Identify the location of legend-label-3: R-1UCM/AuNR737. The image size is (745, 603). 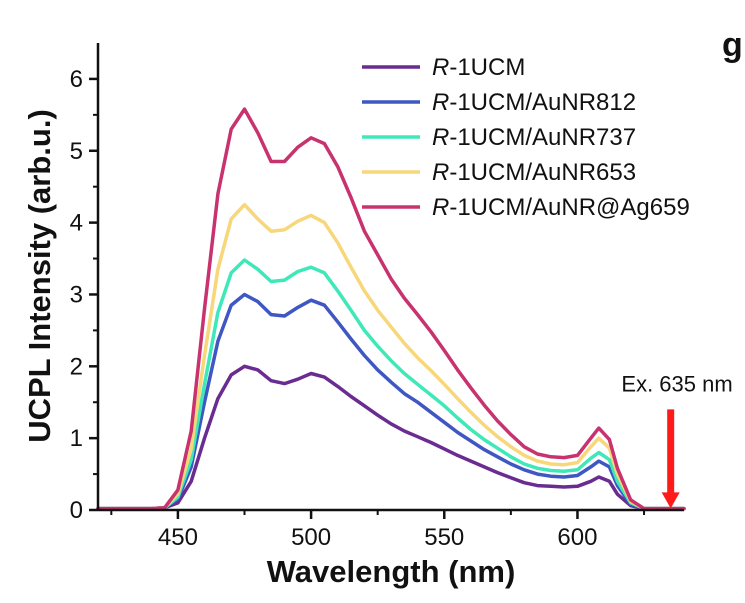
(534, 137).